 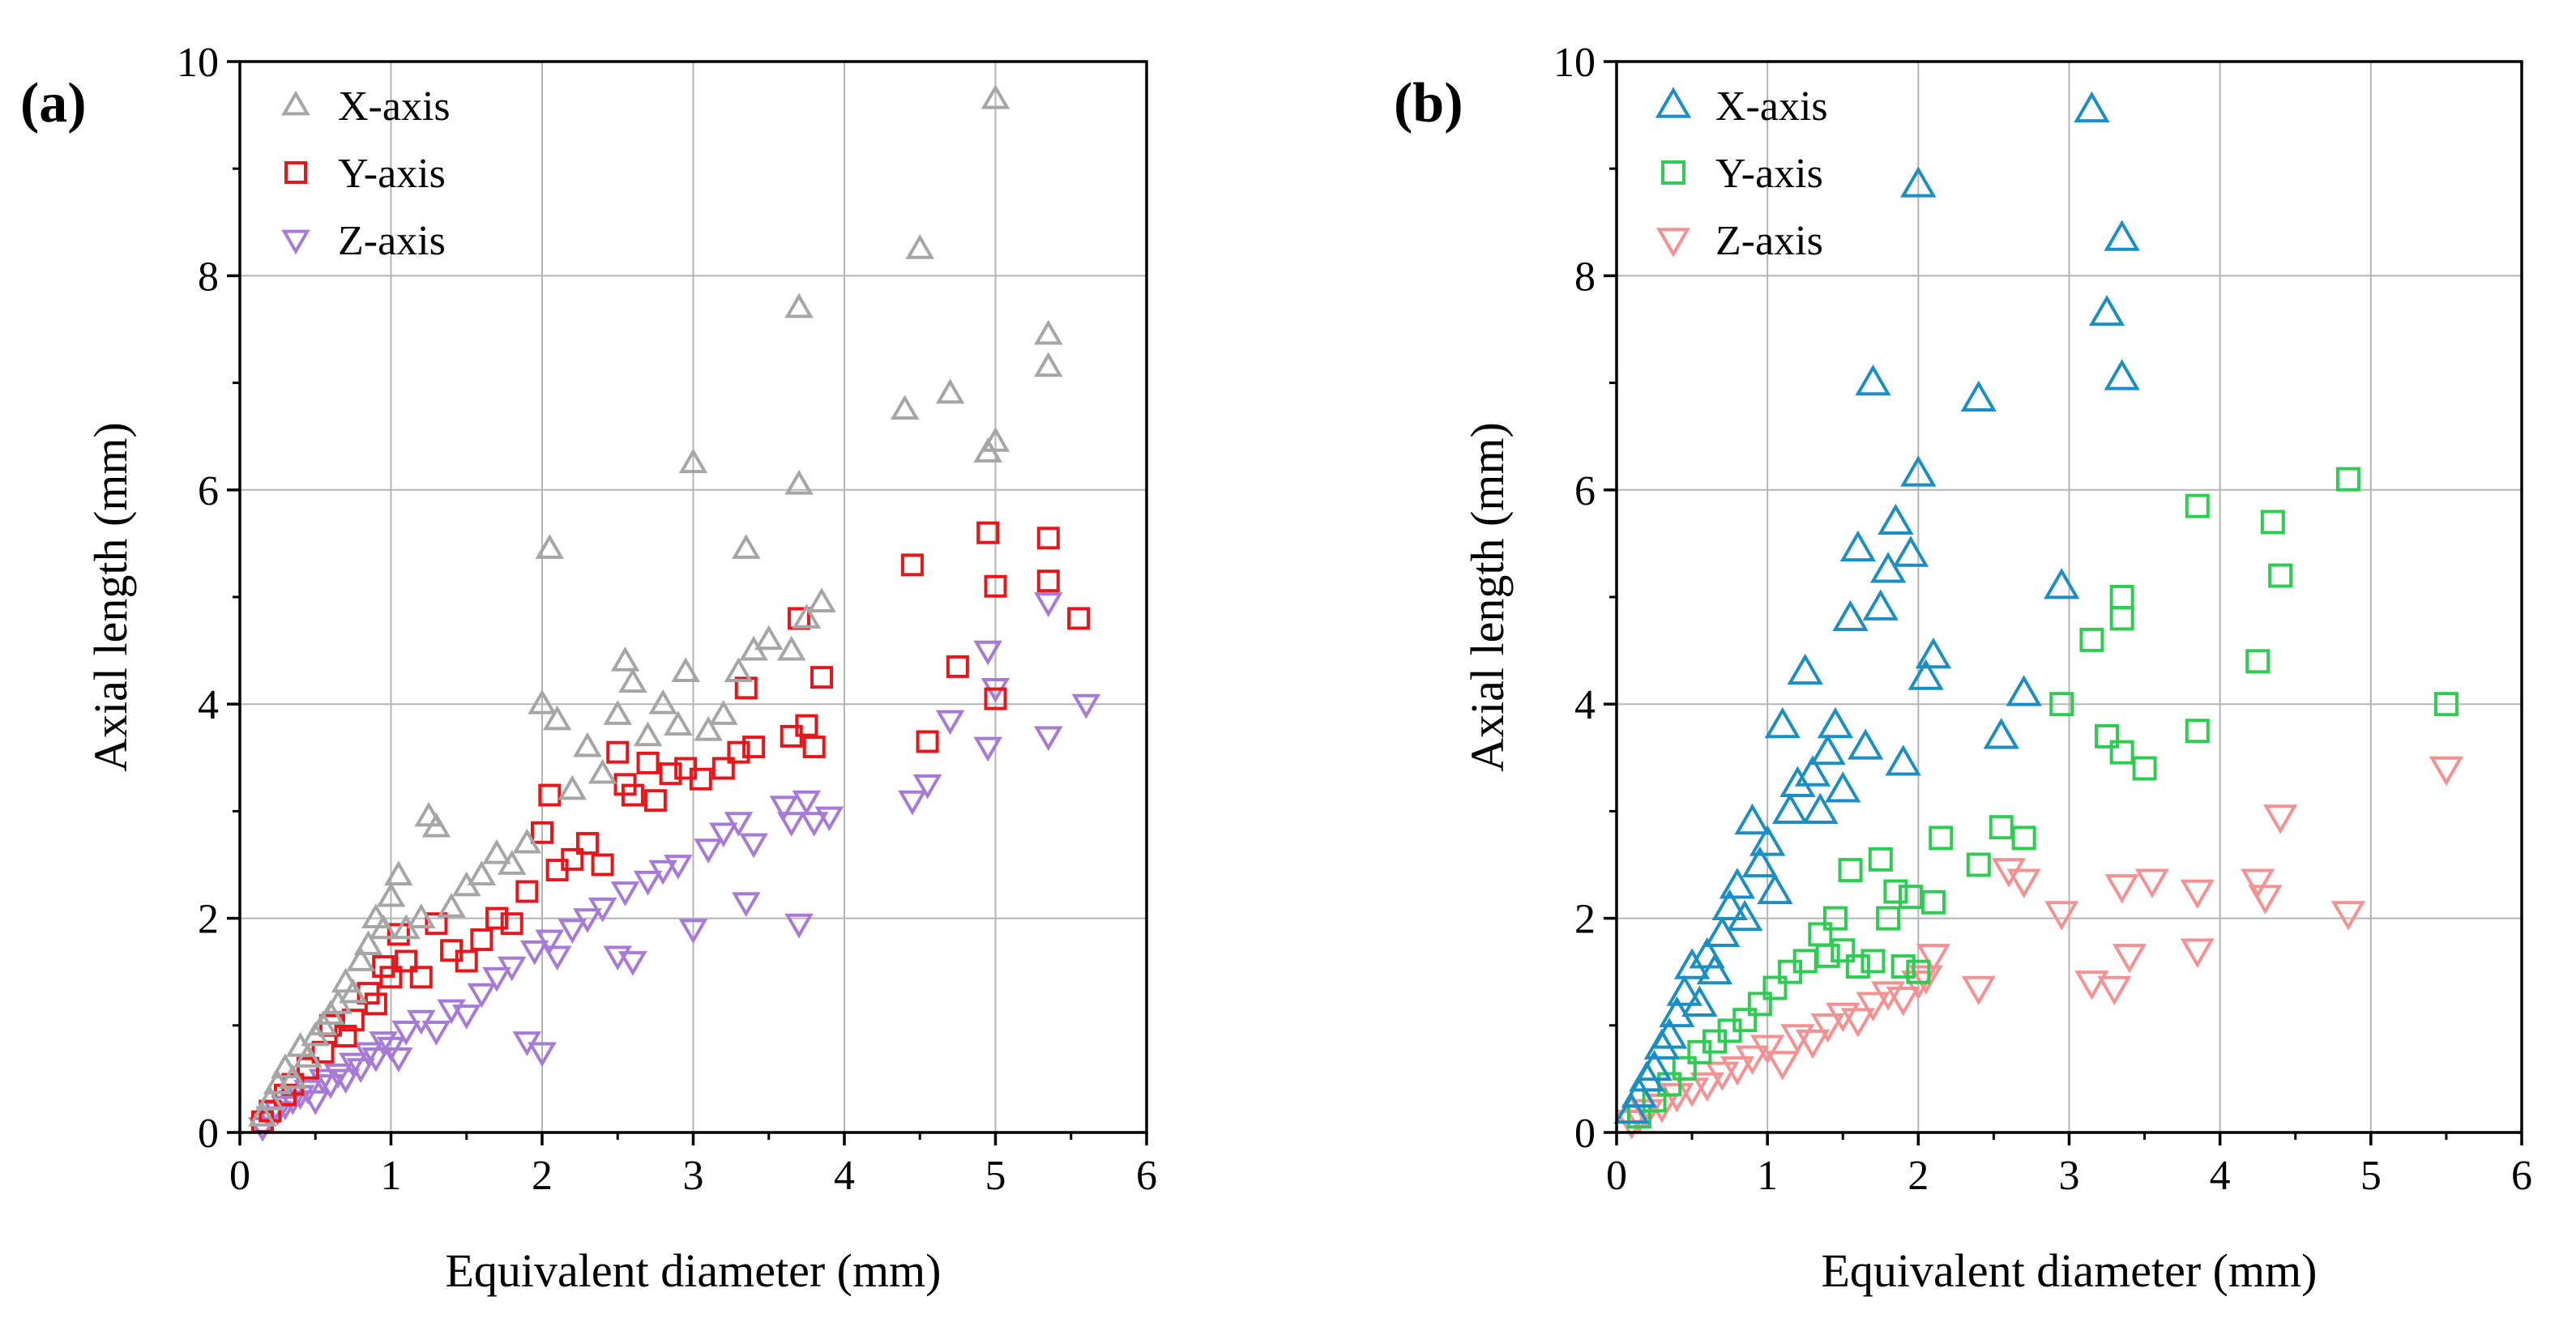 I want to click on x-tick-label: 0, so click(x=239, y=1176).